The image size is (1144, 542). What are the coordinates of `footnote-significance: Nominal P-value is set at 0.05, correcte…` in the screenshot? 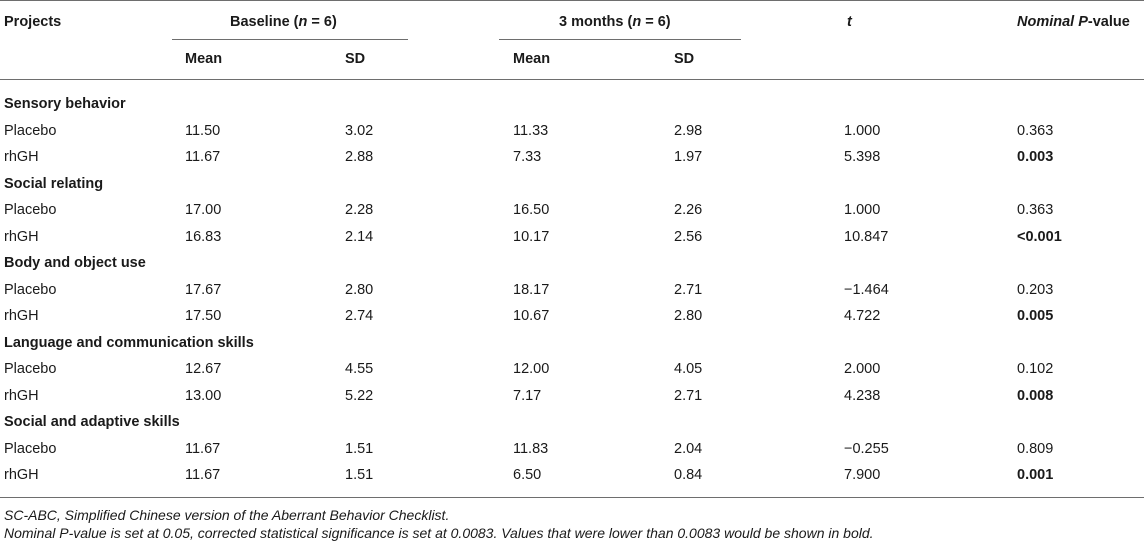 It's located at (439, 533).